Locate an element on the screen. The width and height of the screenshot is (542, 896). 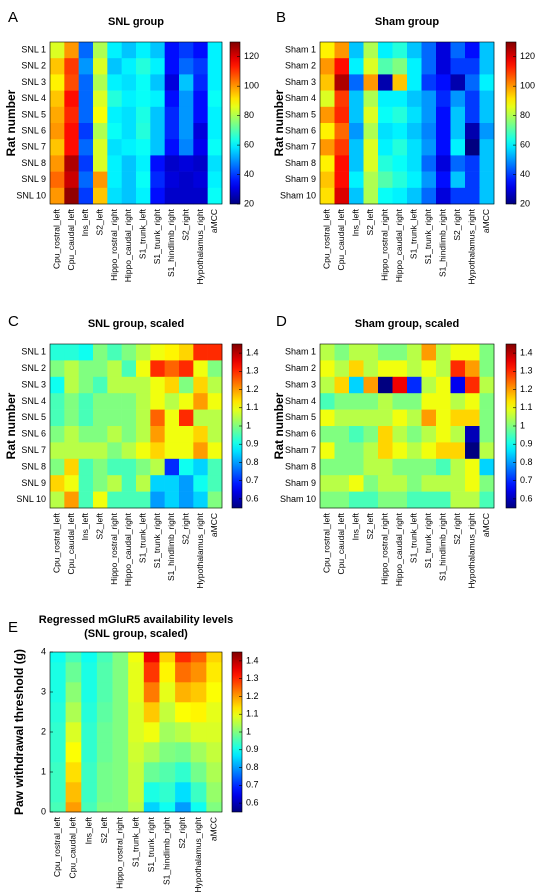
y-tick-label: 4 is located at coordinates (43, 651).